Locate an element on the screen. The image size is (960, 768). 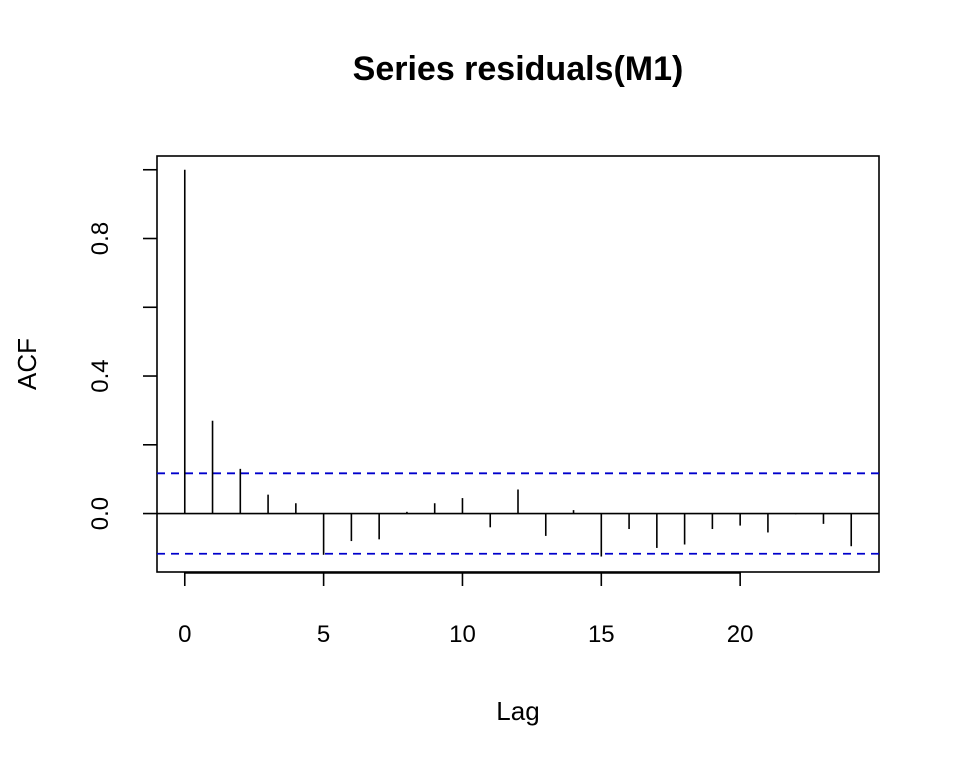
x-axis-title: Lag is located at coordinates (517, 711).